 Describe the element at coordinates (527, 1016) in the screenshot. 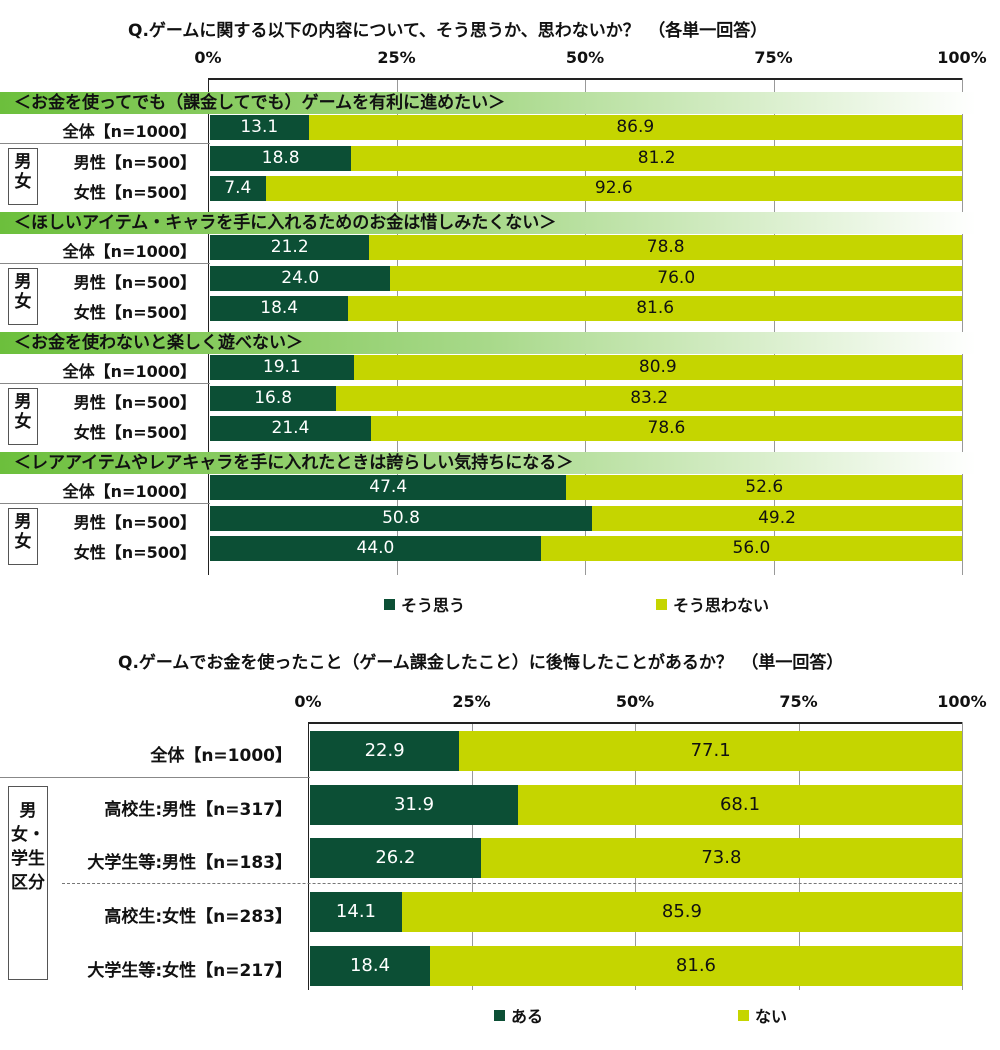

I see `legend-label: ある` at that location.